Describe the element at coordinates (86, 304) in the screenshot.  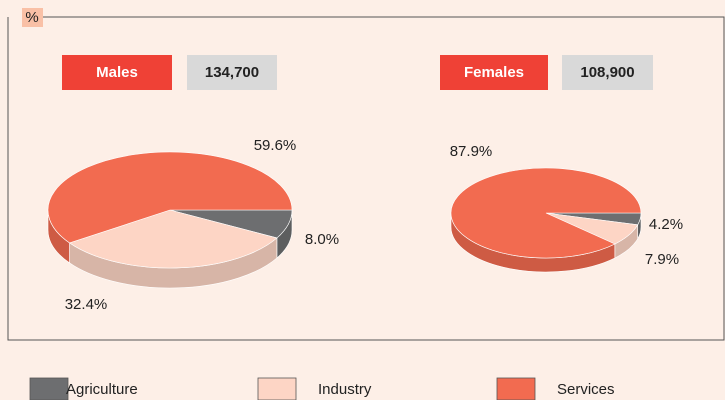
I see `value-label: 32.4%` at that location.